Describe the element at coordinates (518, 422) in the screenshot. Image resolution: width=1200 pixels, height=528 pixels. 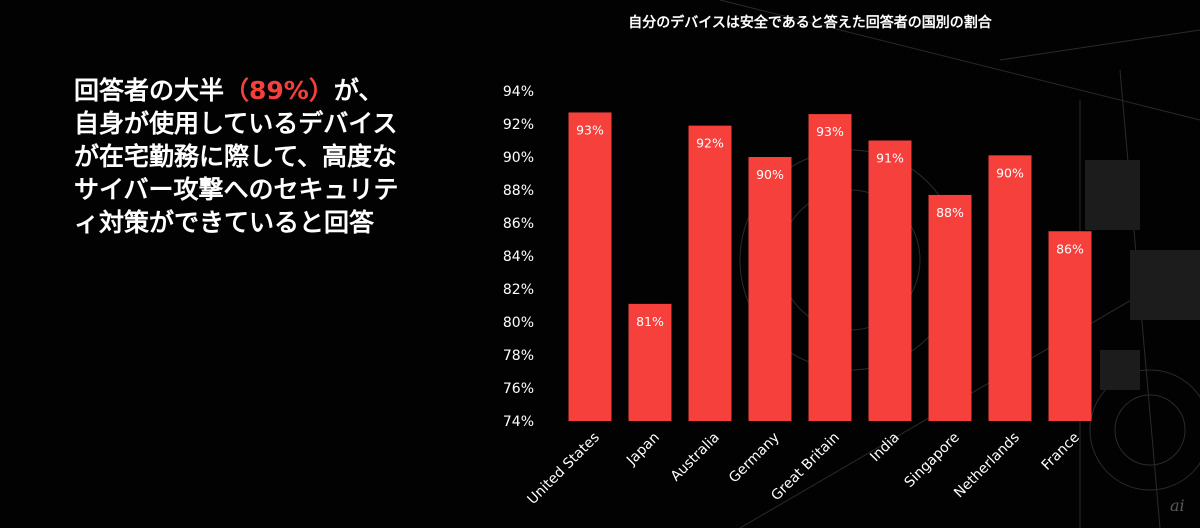
I see `y-tick-label: 74%` at that location.